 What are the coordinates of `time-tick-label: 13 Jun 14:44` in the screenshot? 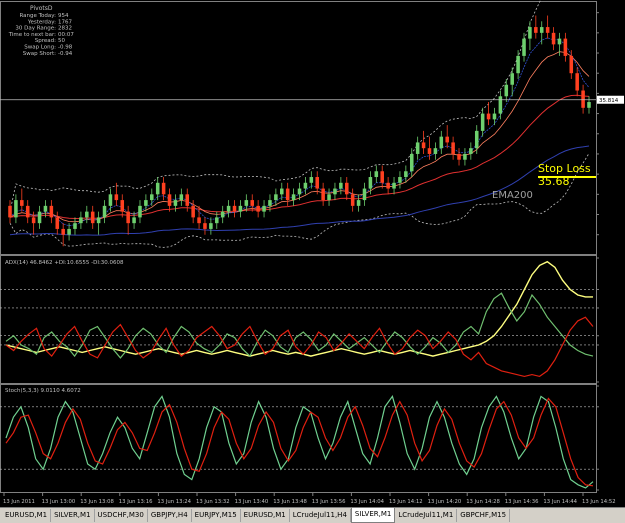 It's located at (560, 502).